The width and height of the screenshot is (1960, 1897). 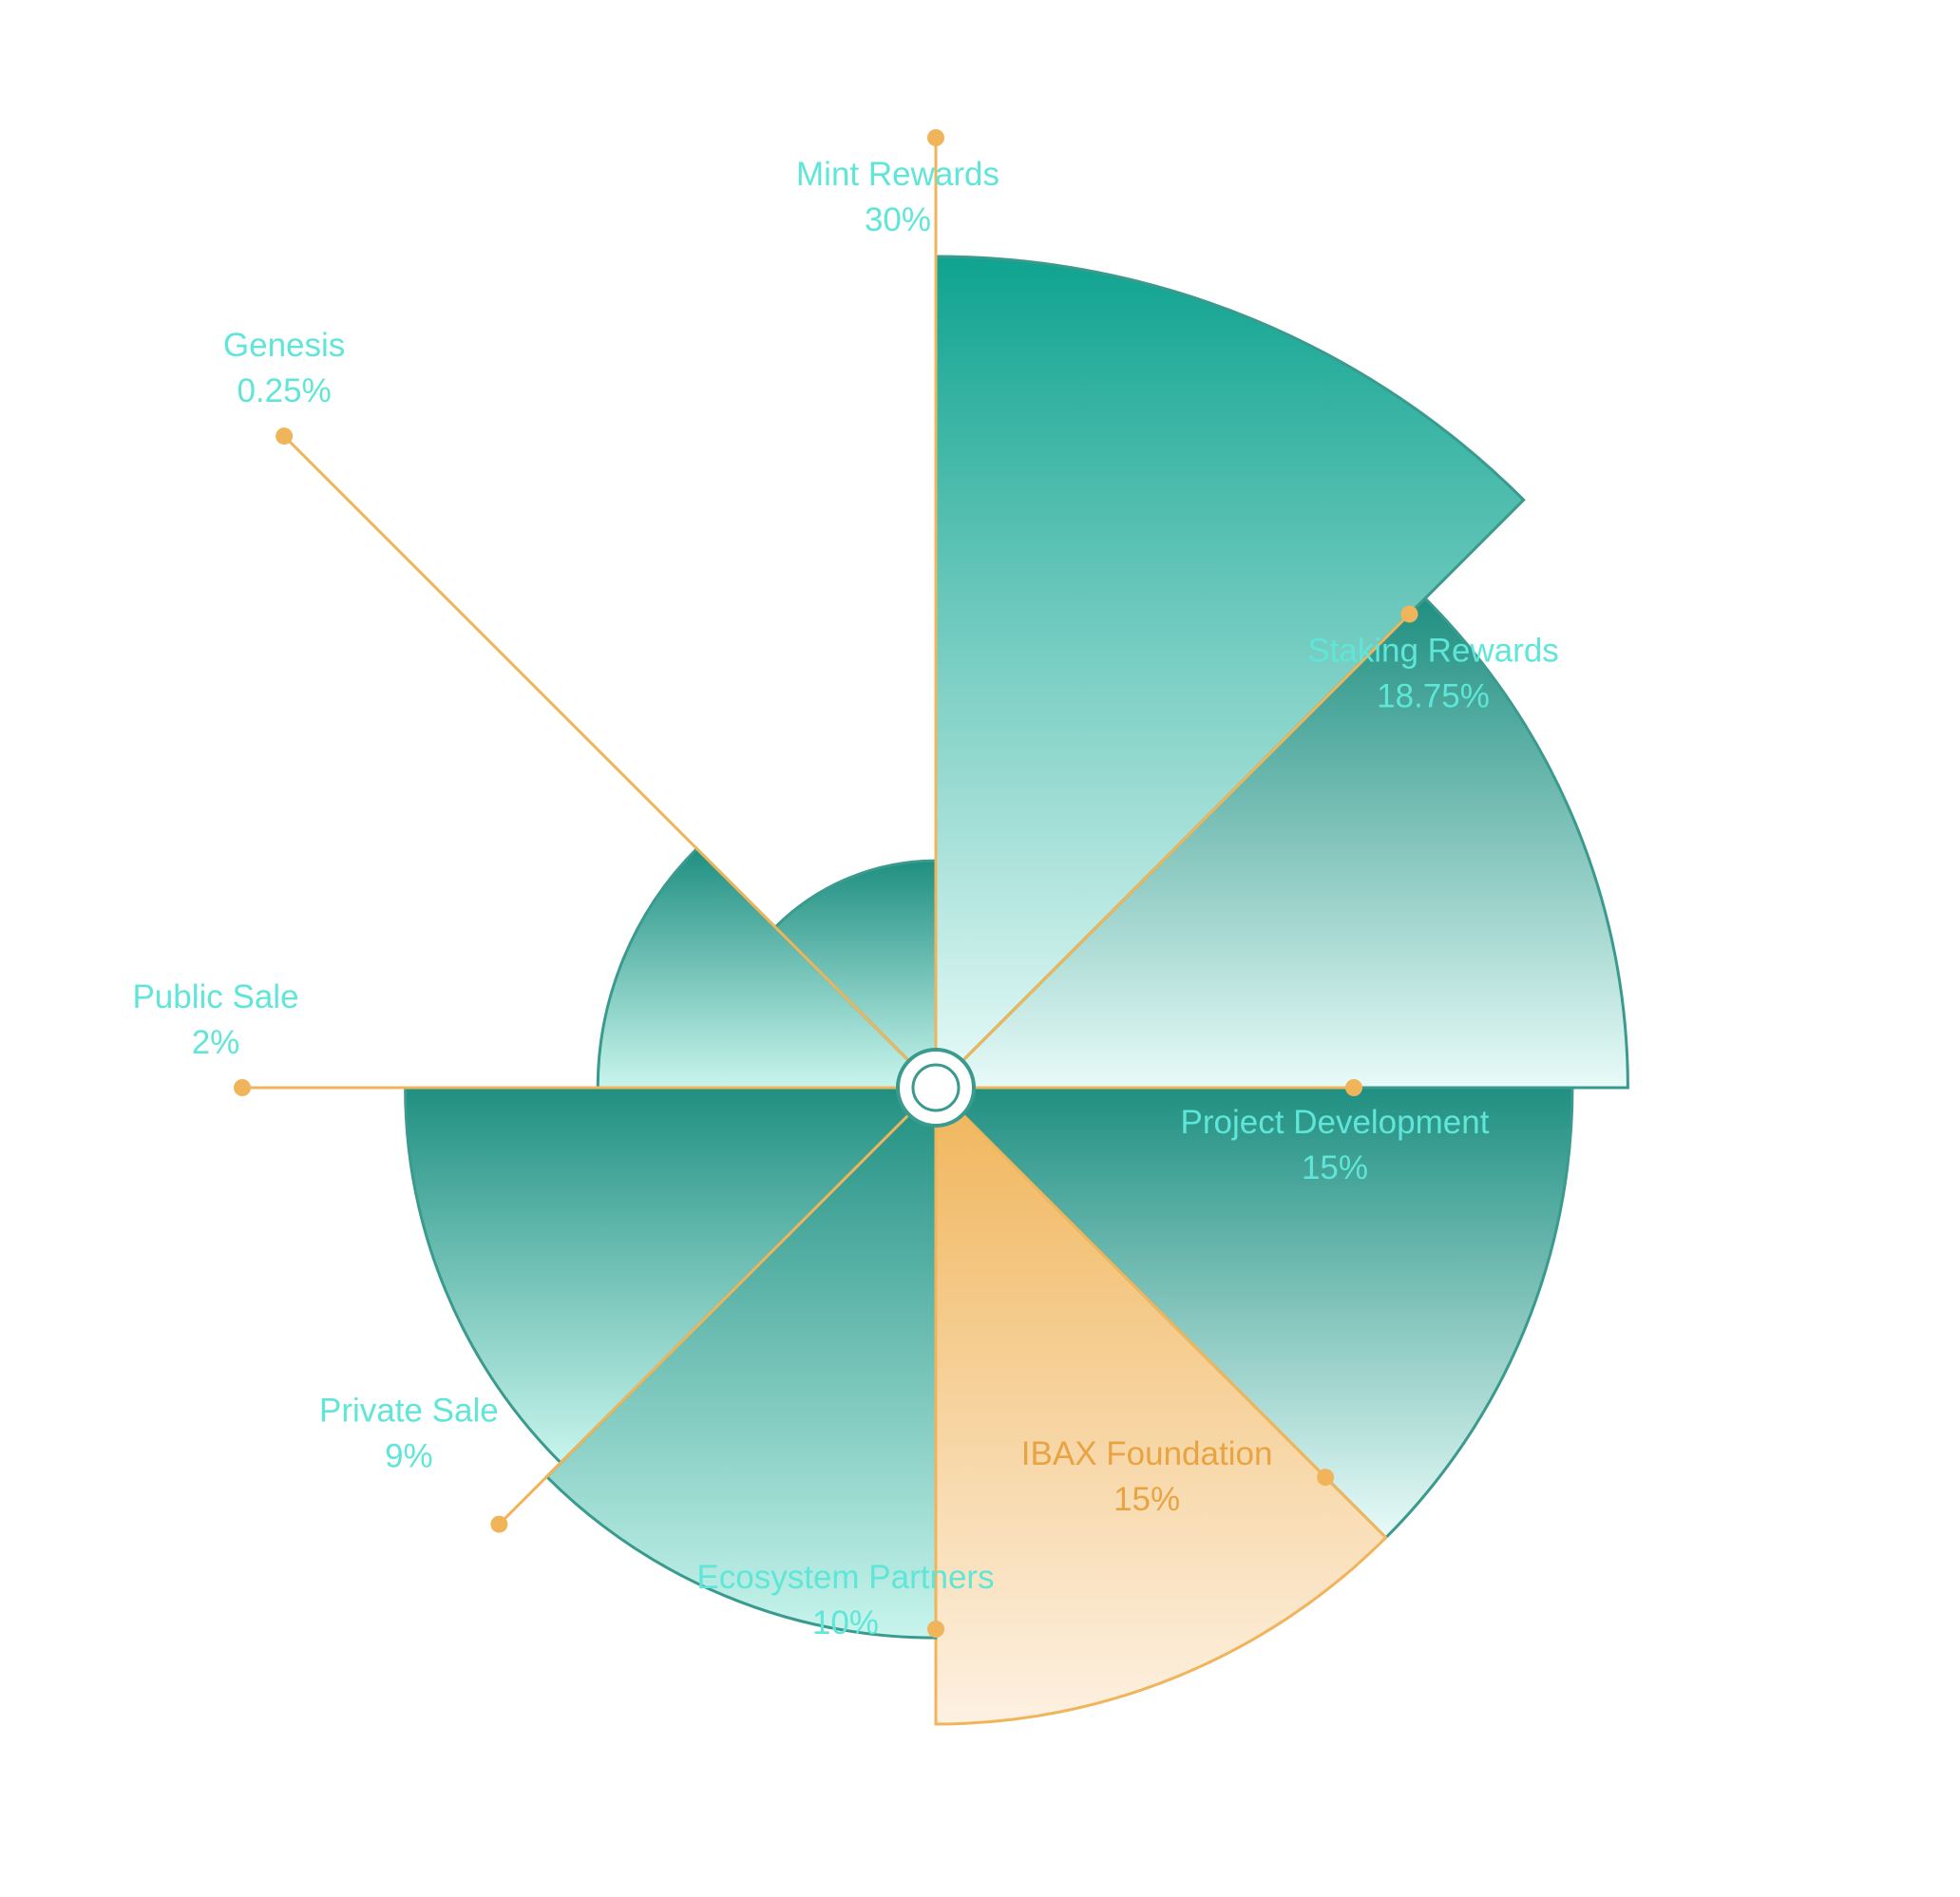 I want to click on slice-value-label: 18.75%, so click(x=1433, y=695).